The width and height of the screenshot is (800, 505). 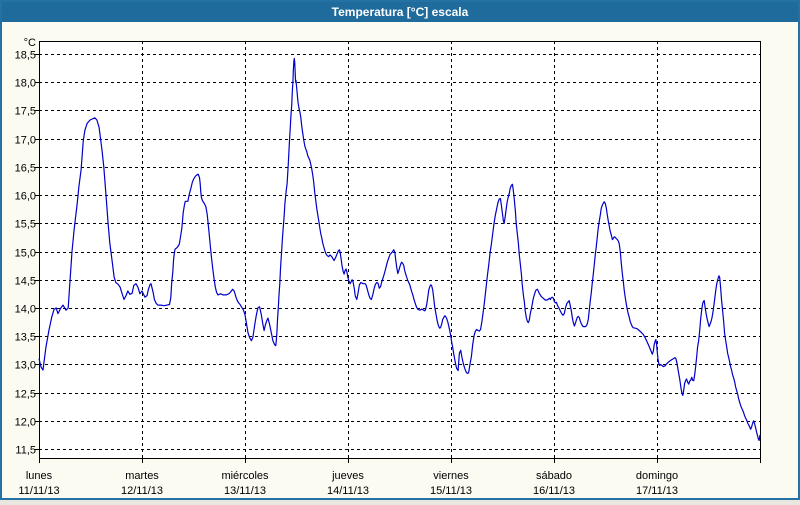 I want to click on day-date-label: 11/11/13, so click(x=38, y=491).